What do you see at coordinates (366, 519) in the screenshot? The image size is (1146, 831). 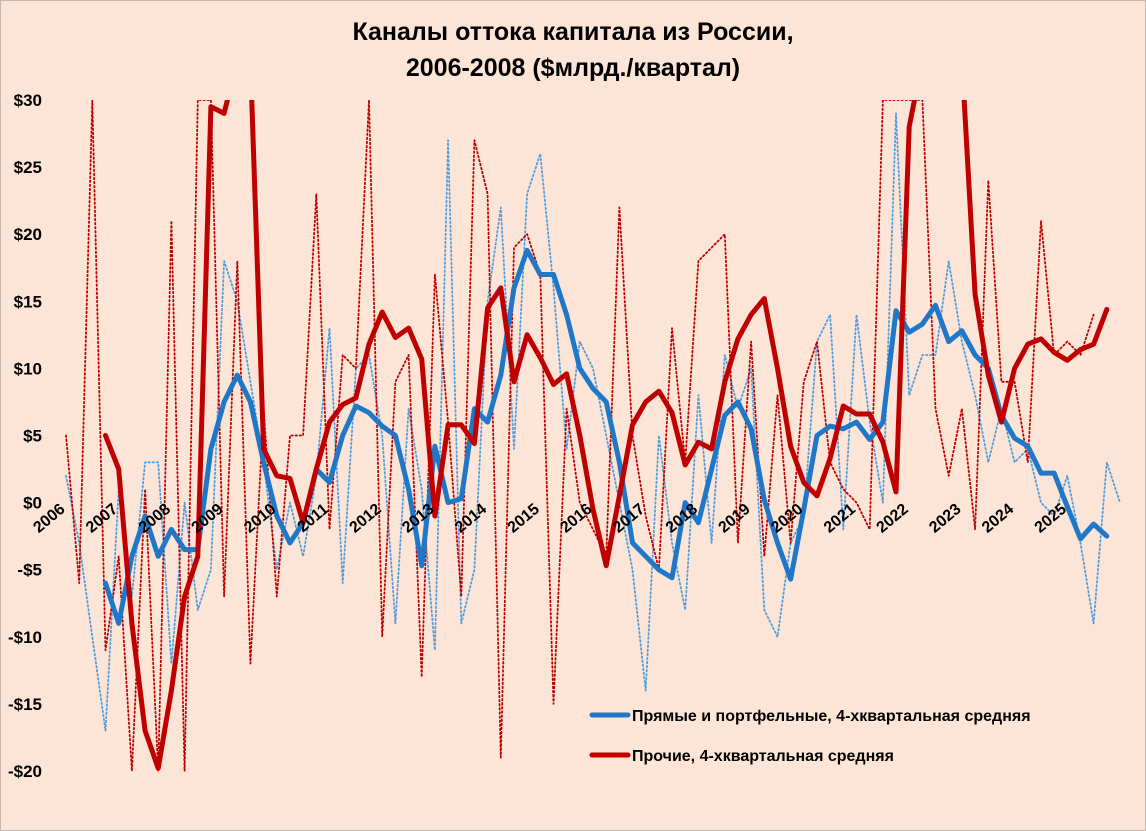 I see `x-tick-label: 2012` at bounding box center [366, 519].